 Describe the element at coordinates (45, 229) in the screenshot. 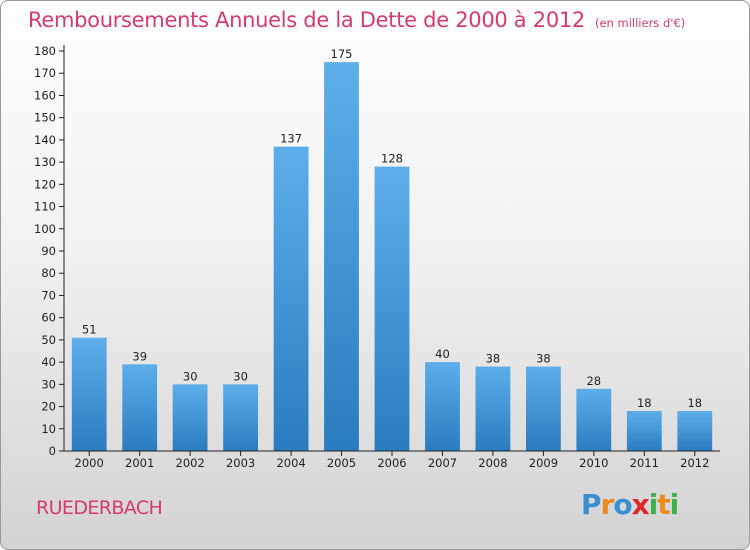

I see `y-tick-label-100: 100` at that location.